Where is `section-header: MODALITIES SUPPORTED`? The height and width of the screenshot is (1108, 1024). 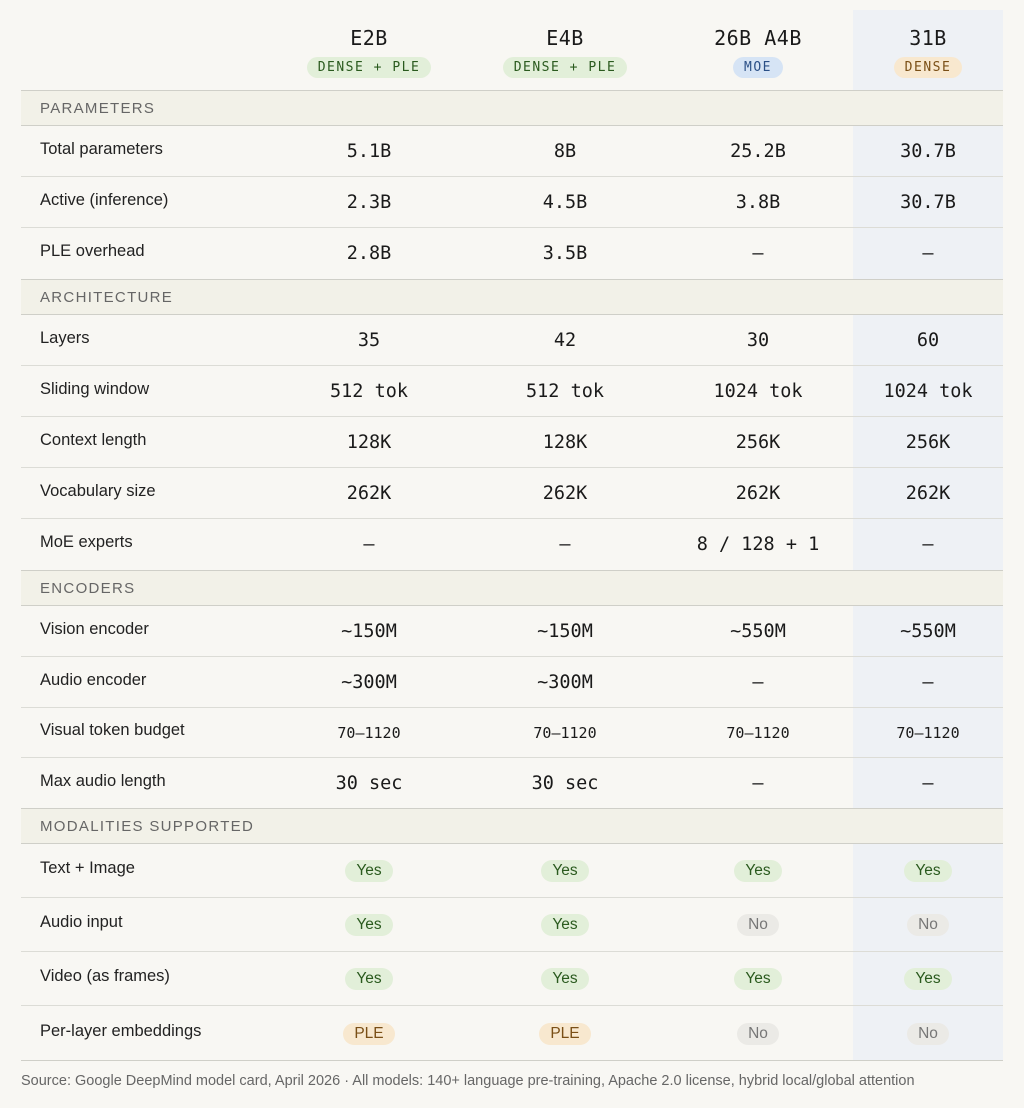
section-header: MODALITIES SUPPORTED is located at coordinates (512, 826).